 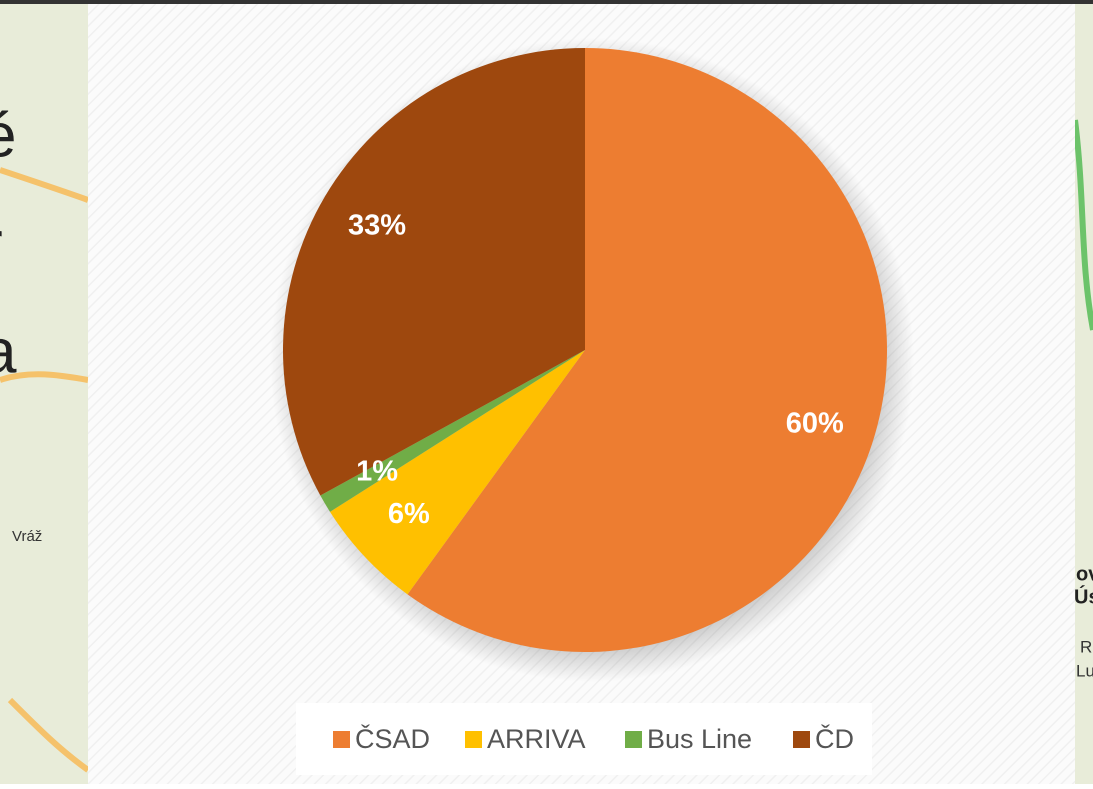 What do you see at coordinates (1084, 670) in the screenshot?
I see `map-label: Lu` at bounding box center [1084, 670].